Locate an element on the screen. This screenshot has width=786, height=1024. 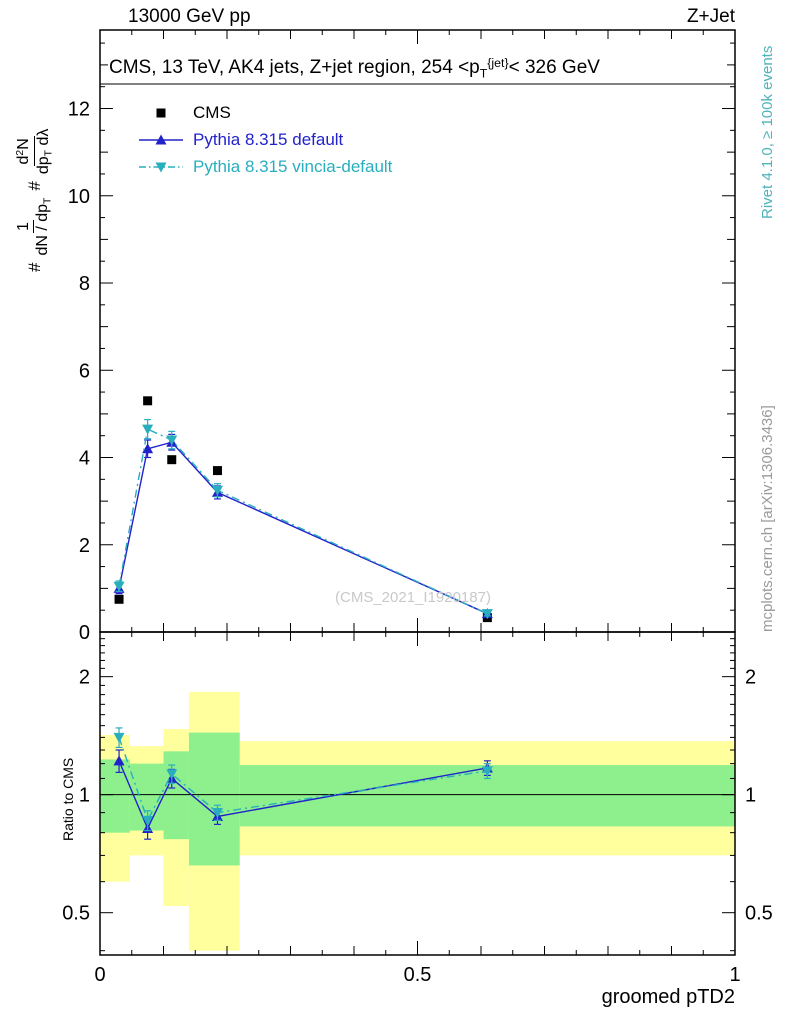
ylabel-fraction-2: d2N dpT dλ is located at coordinates (35, 151).